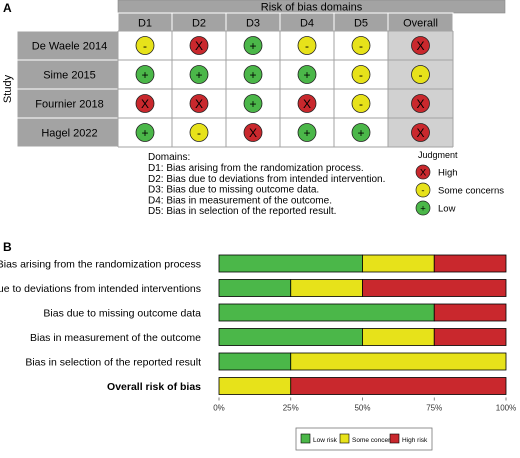  What do you see at coordinates (154, 387) in the screenshot?
I see `category-label: Overall risk of bias` at bounding box center [154, 387].